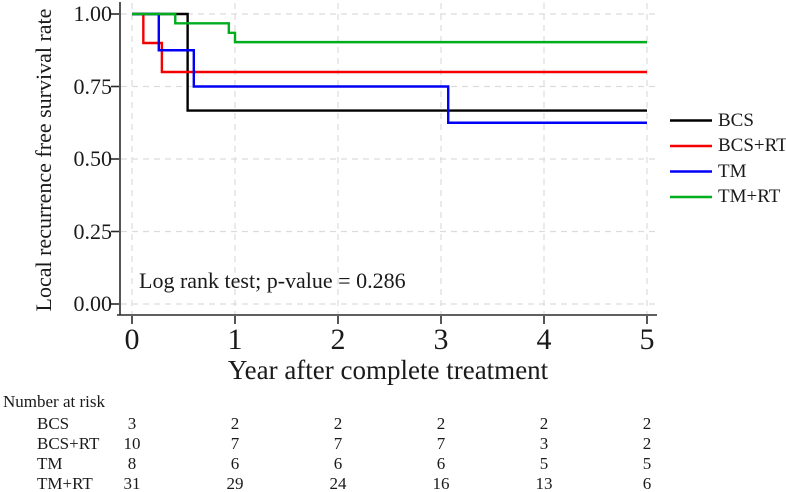  I want to click on risk-row-label: TM+RT, so click(65, 483).